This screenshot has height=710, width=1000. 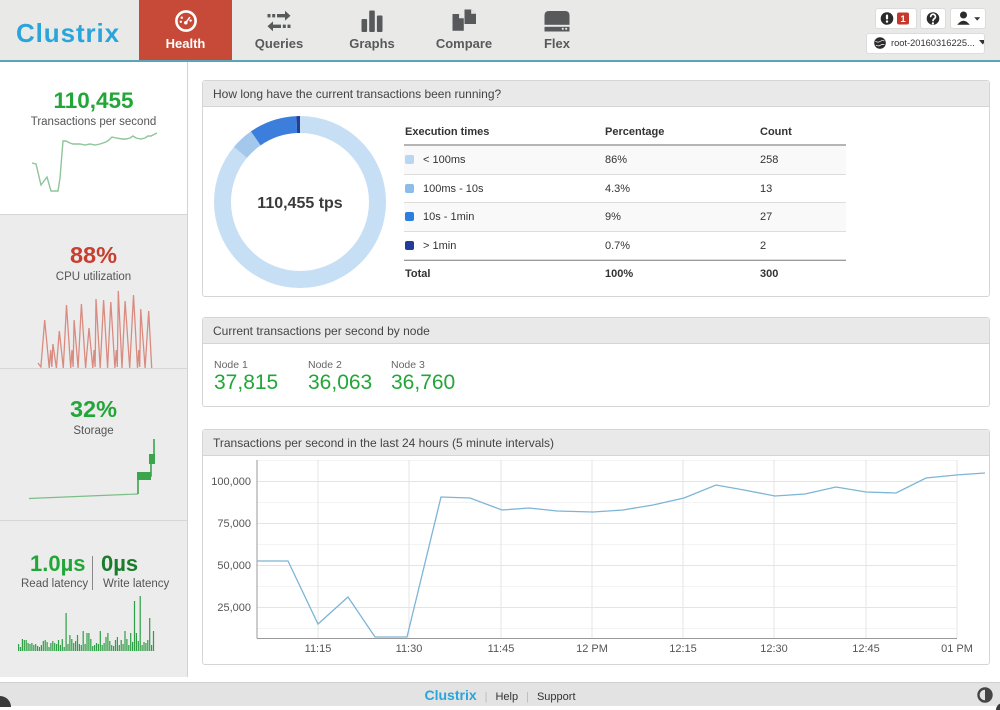 What do you see at coordinates (234, 608) in the screenshot?
I see `svg-text: 25,000` at bounding box center [234, 608].